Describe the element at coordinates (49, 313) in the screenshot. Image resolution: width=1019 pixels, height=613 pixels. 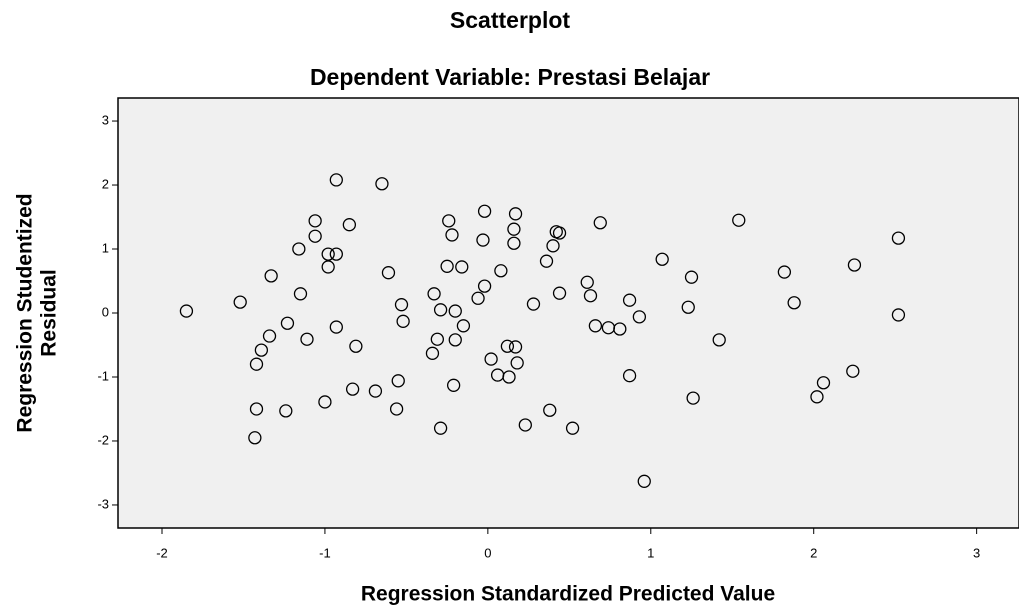
I see `y-axis-label: Residual` at that location.